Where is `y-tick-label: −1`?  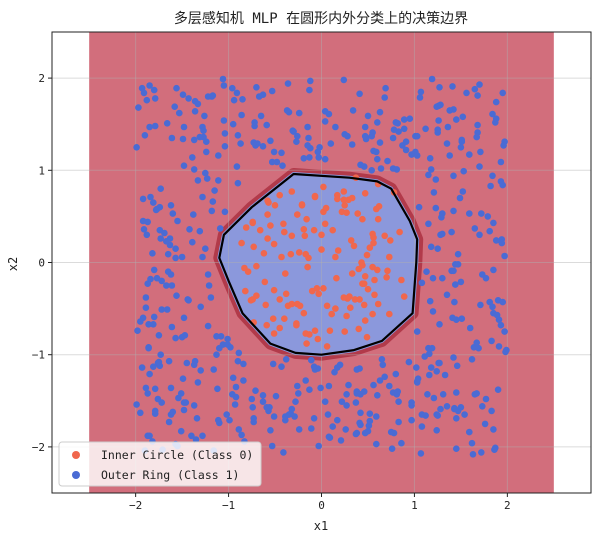 y-tick-label: −1 is located at coordinates (38, 355).